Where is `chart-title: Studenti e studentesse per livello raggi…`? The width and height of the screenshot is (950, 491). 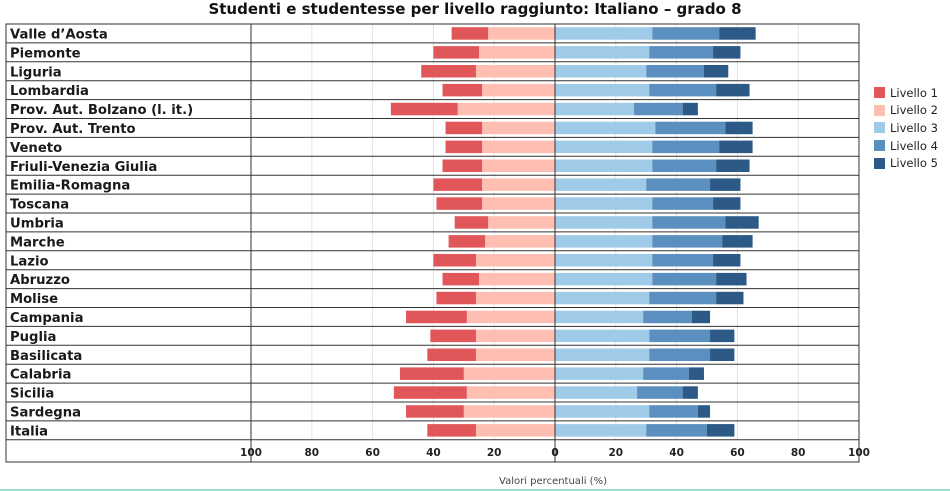 chart-title: Studenti e studentesse per livello raggi… is located at coordinates (475, 9).